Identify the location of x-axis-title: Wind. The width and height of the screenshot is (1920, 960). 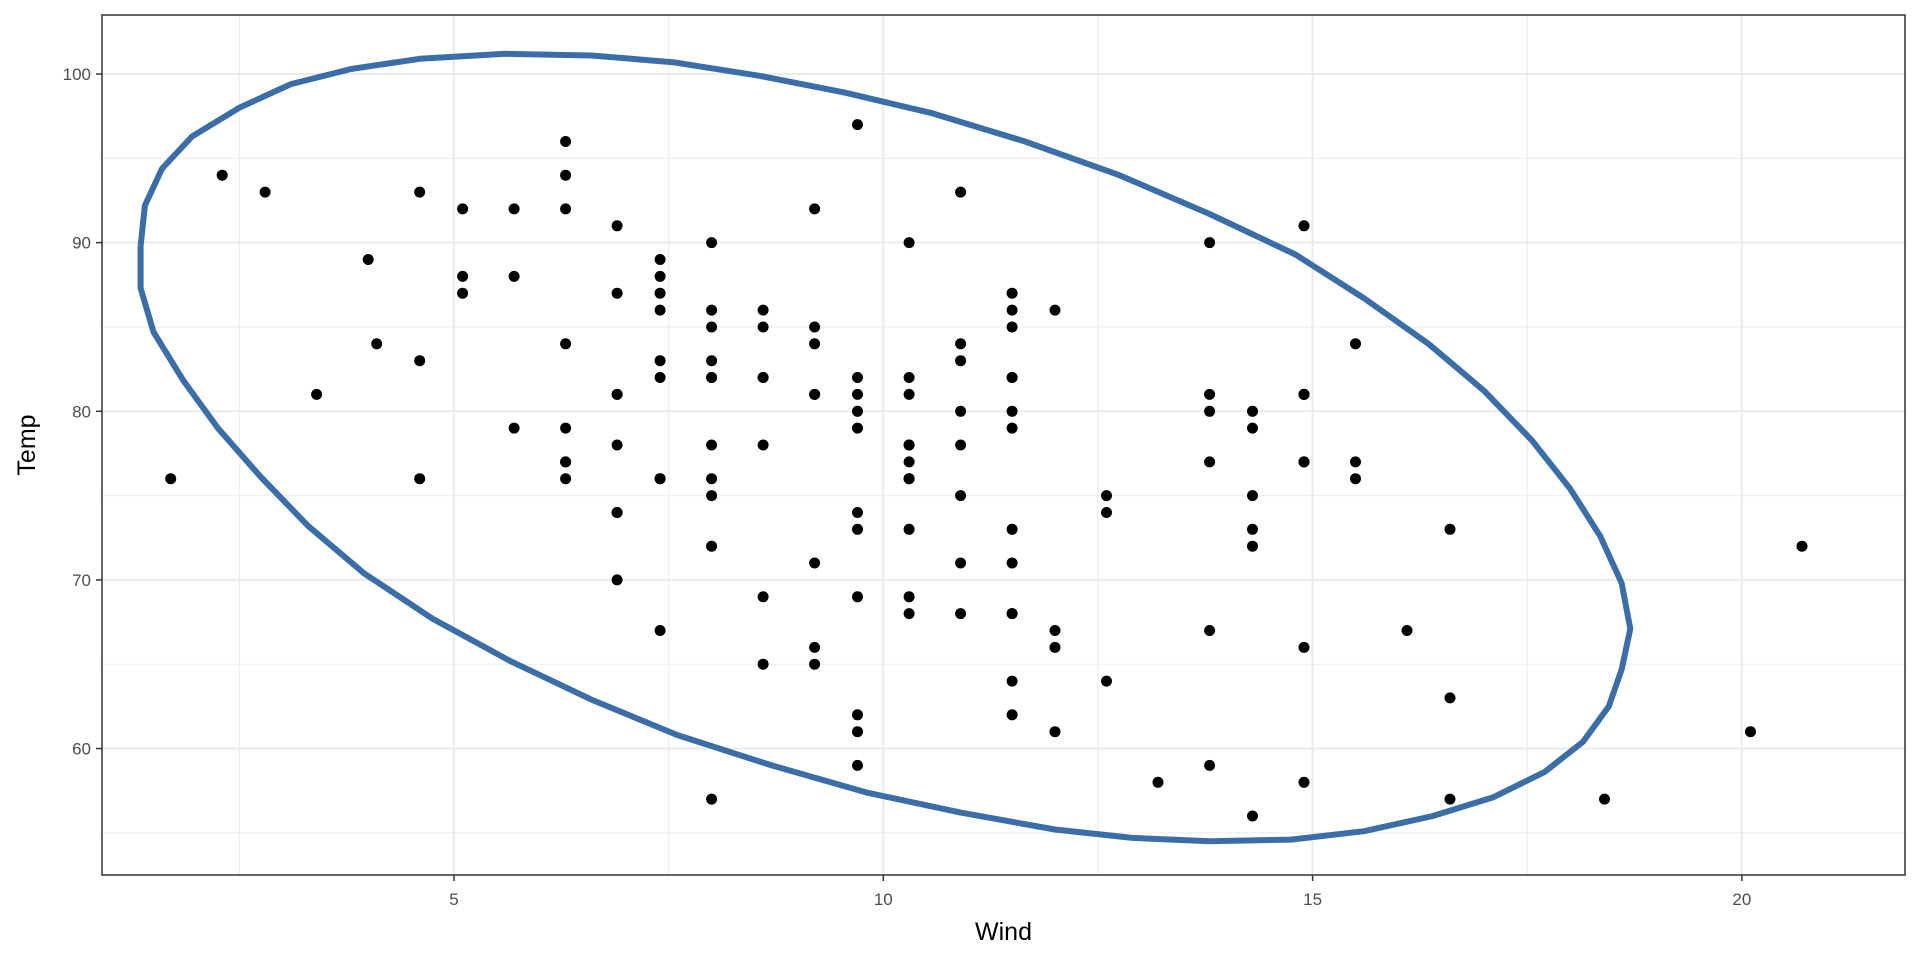
(1003, 932).